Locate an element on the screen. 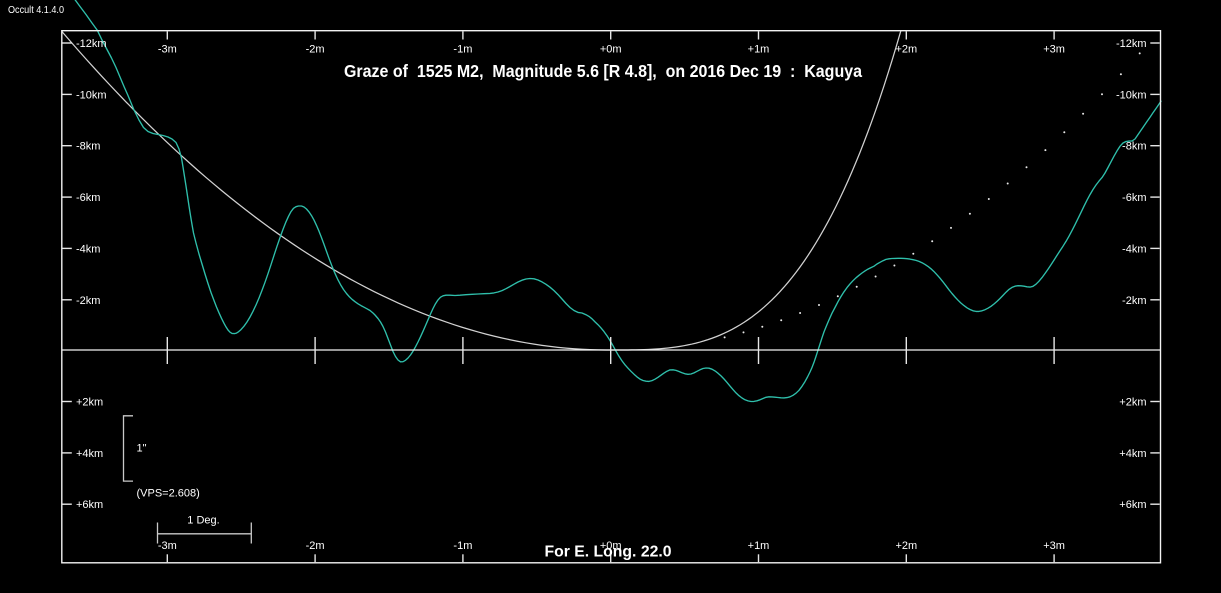 The width and height of the screenshot is (1221, 593). svg-text: For E. Long. 22.0 is located at coordinates (608, 552).